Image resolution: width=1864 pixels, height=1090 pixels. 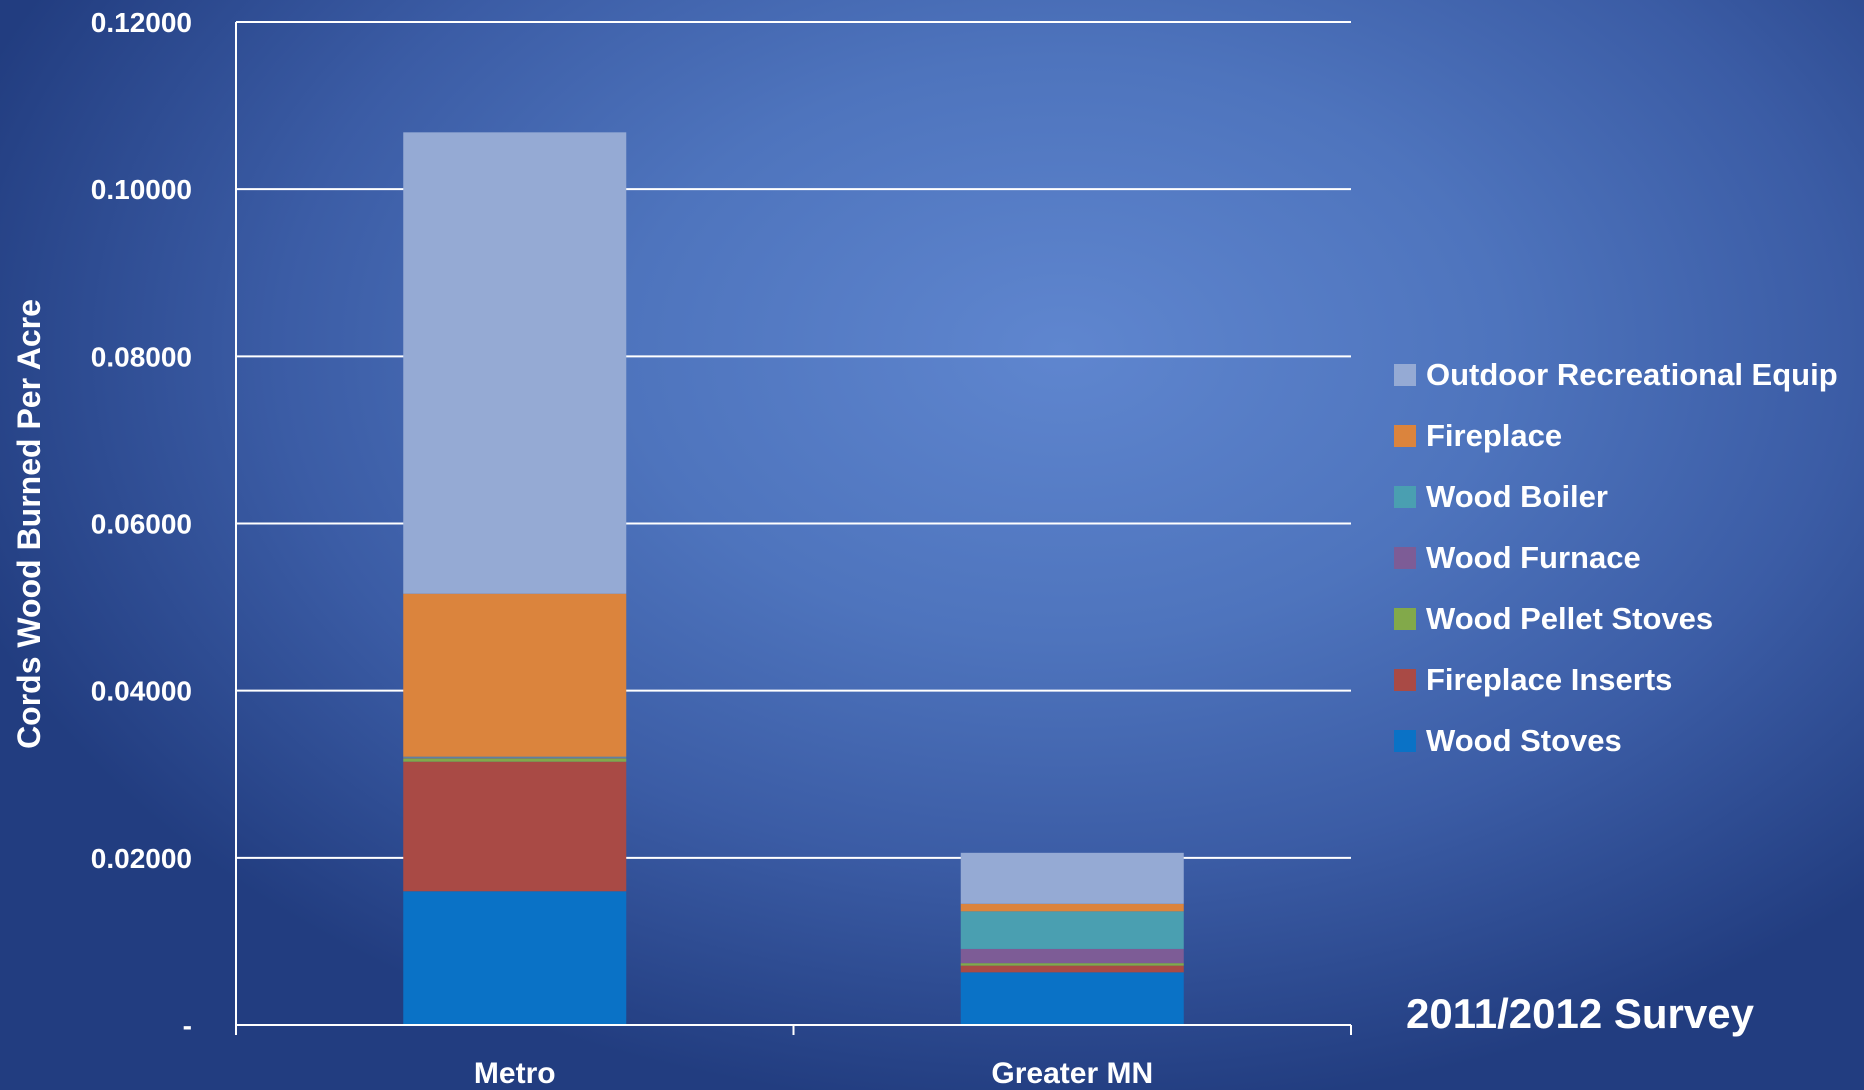 What do you see at coordinates (141, 189) in the screenshot?
I see `y-tick-label: 0.10000` at bounding box center [141, 189].